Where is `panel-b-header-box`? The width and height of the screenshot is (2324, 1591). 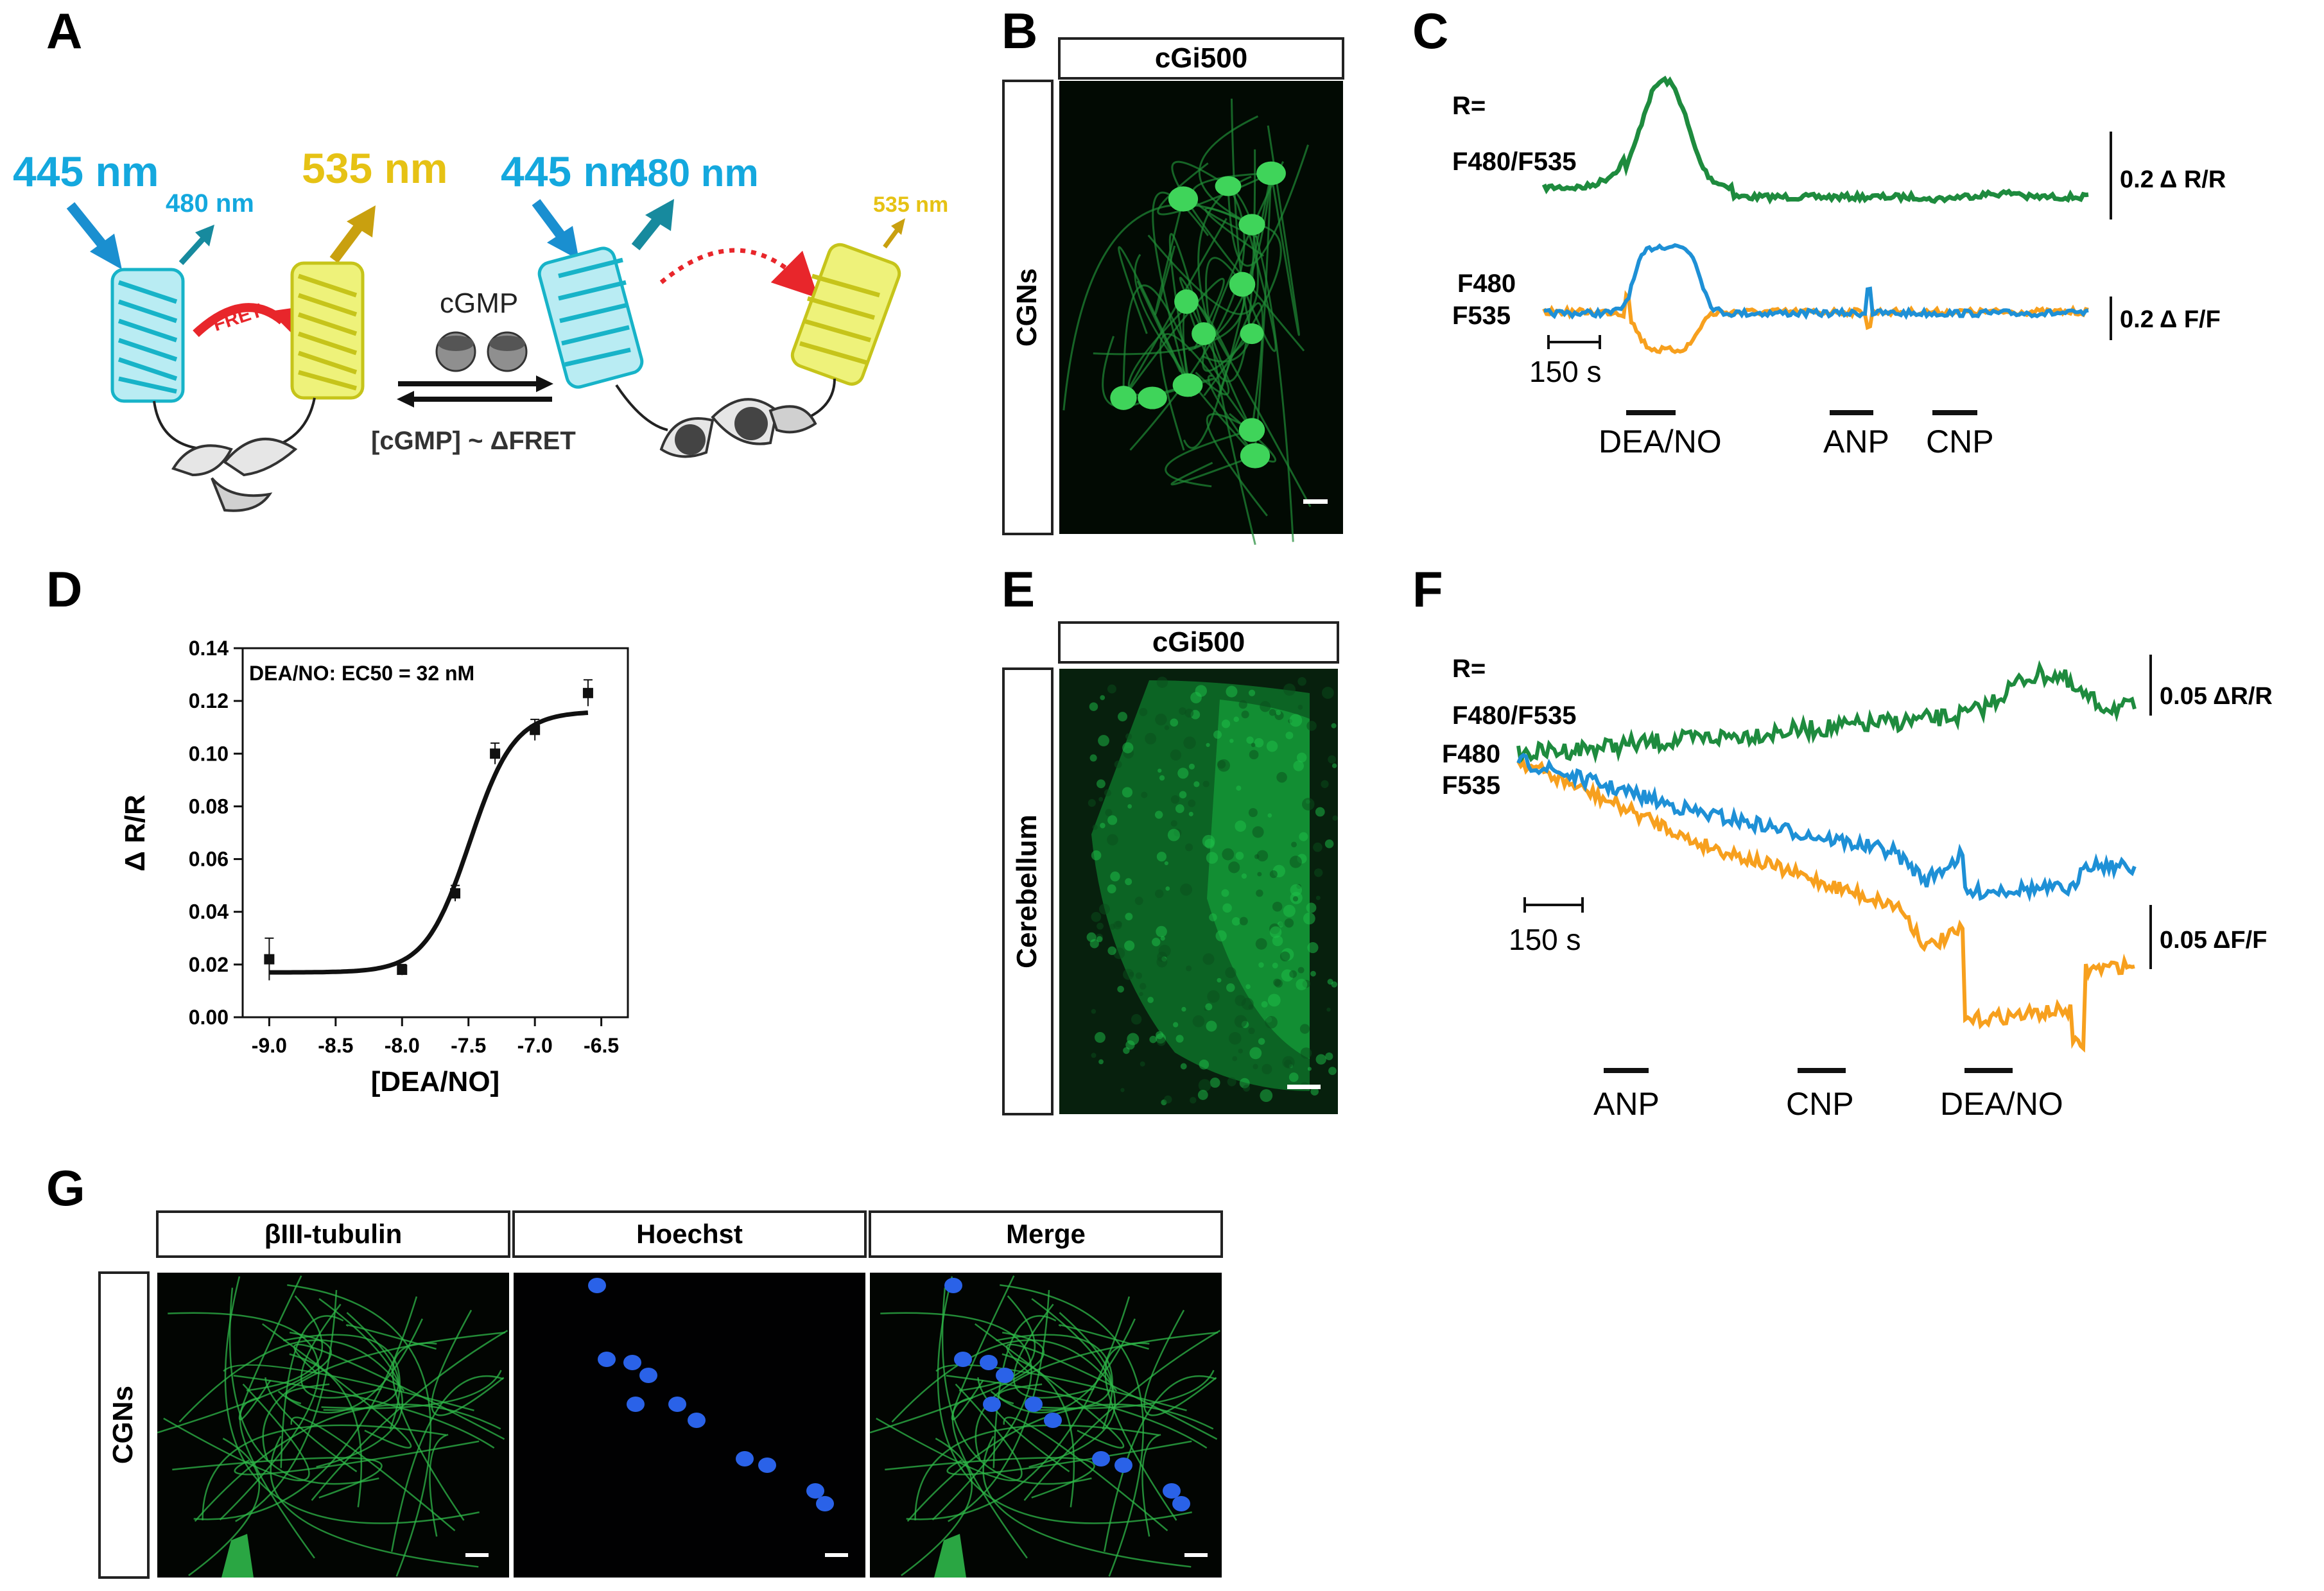 panel-b-header-box is located at coordinates (1201, 58).